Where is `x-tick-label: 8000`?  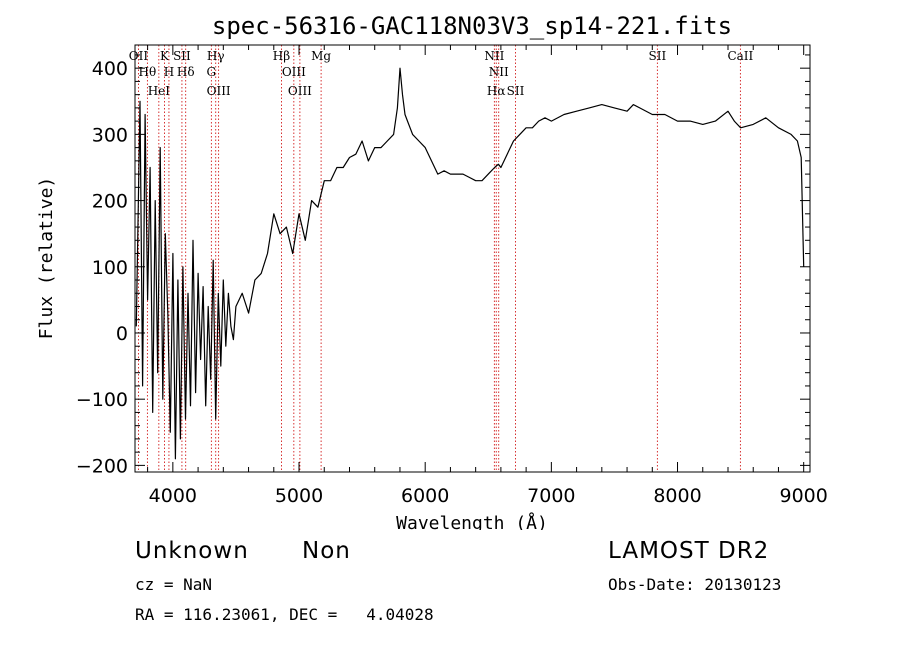 x-tick-label: 8000 is located at coordinates (677, 496).